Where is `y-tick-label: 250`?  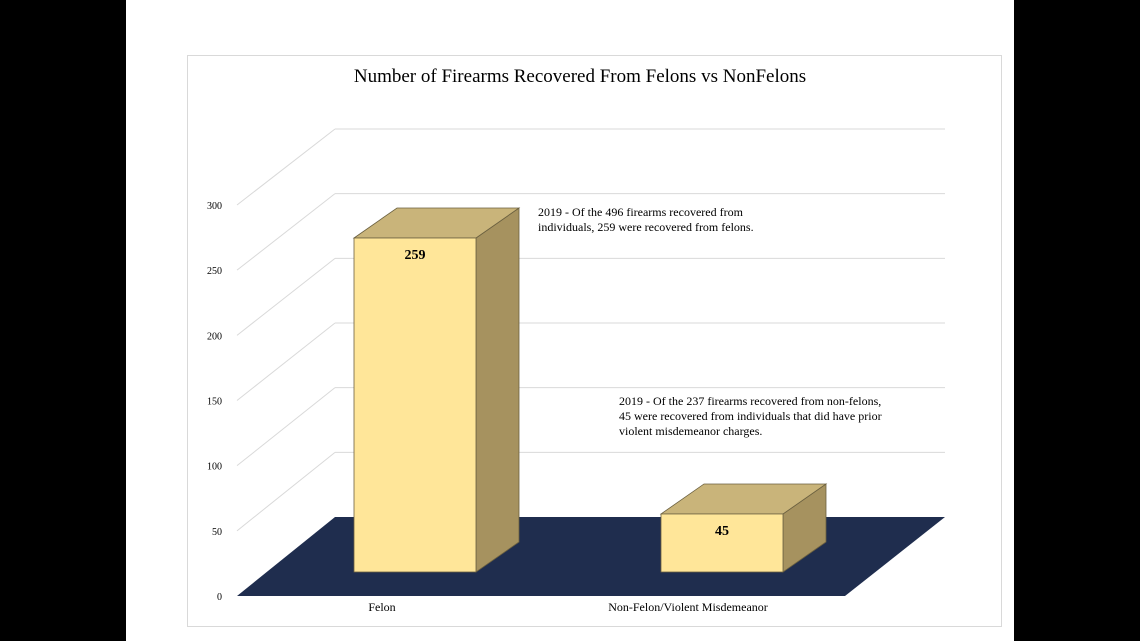
y-tick-label: 250 is located at coordinates (214, 271).